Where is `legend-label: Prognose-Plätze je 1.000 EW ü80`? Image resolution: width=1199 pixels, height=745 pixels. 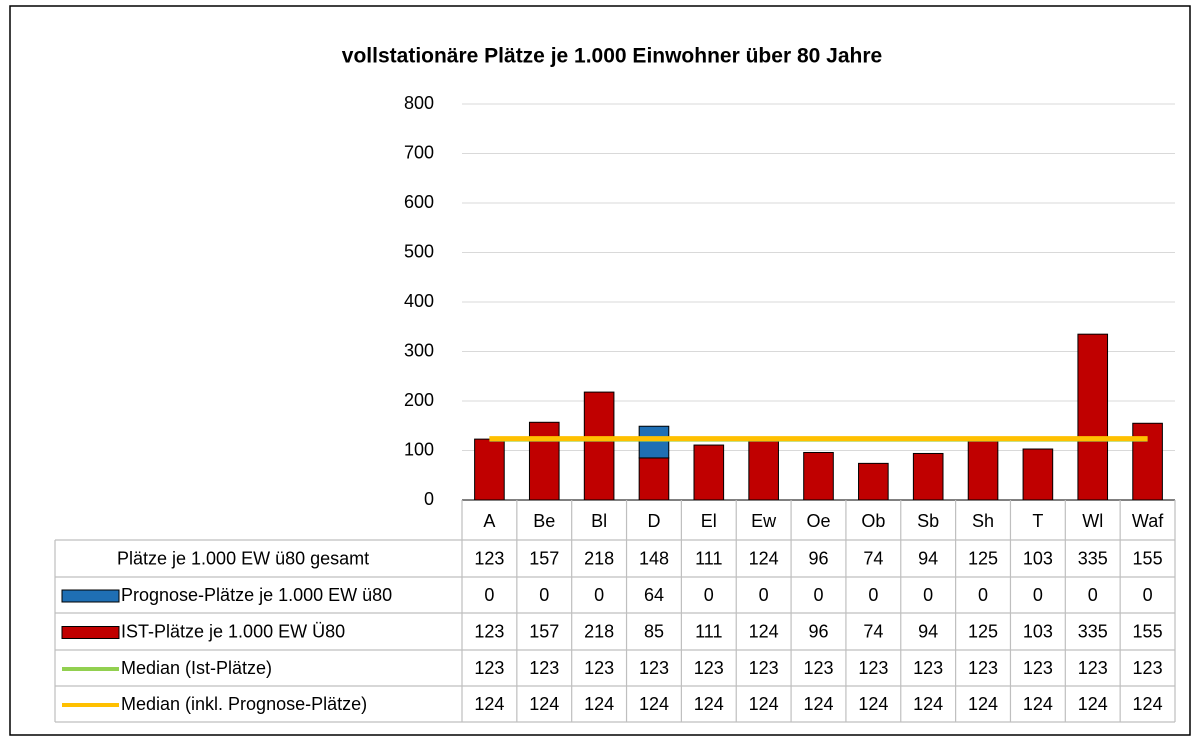 legend-label: Prognose-Plätze je 1.000 EW ü80 is located at coordinates (256, 595).